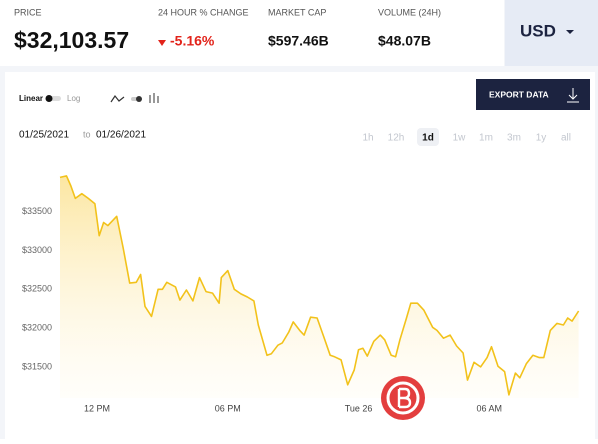 Image resolution: width=598 pixels, height=444 pixels. Describe the element at coordinates (514, 138) in the screenshot. I see `range-button: 3m` at that location.